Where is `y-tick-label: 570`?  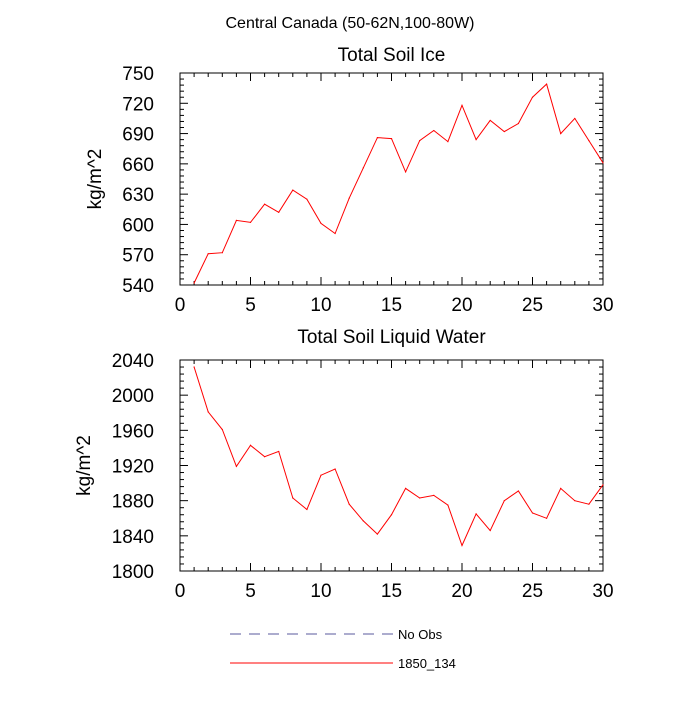 y-tick-label: 570 is located at coordinates (138, 256).